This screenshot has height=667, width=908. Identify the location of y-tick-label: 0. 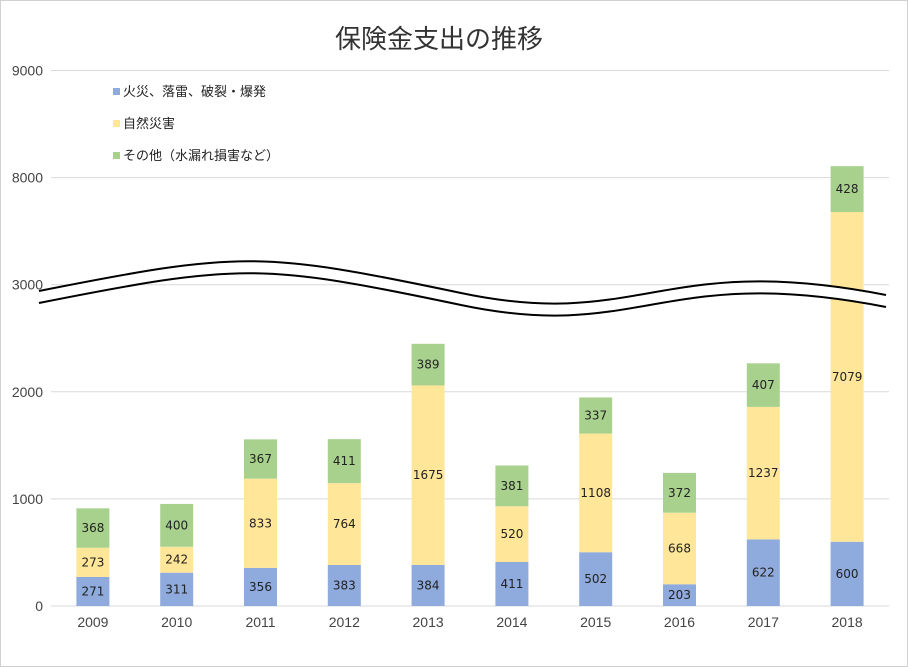
(39, 606).